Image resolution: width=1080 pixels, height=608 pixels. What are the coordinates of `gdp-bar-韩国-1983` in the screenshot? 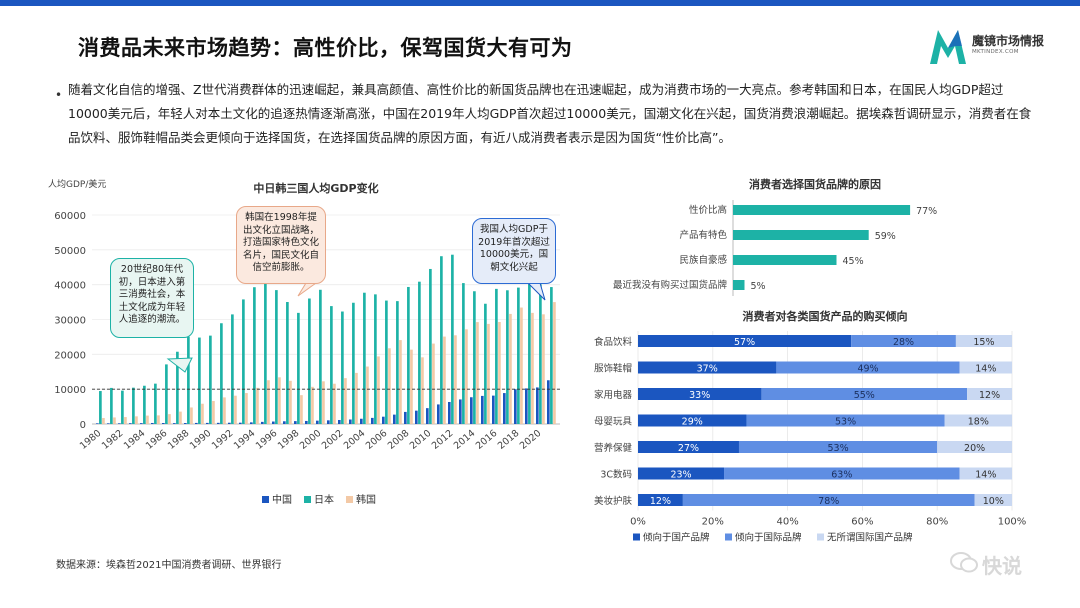 It's located at (136, 420).